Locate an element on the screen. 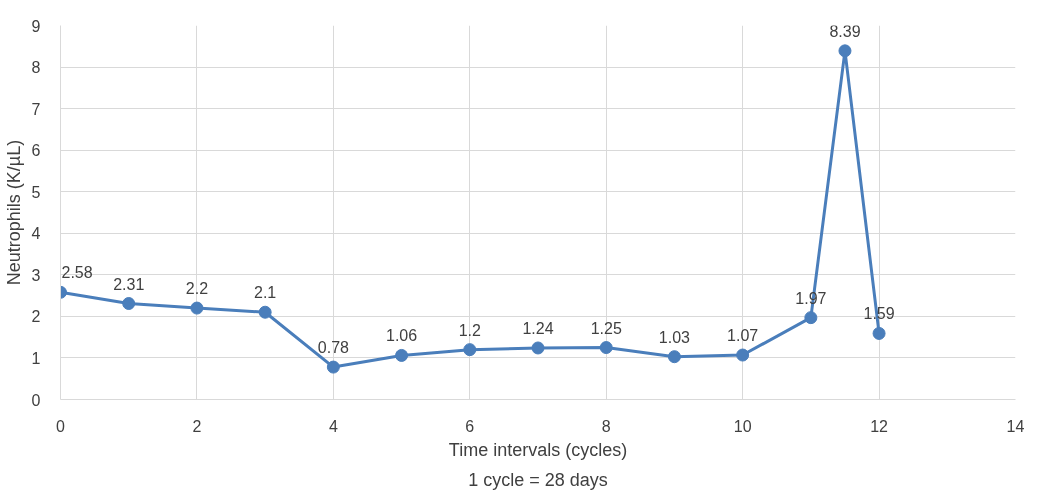  y-tick-label: 9 is located at coordinates (36, 26).